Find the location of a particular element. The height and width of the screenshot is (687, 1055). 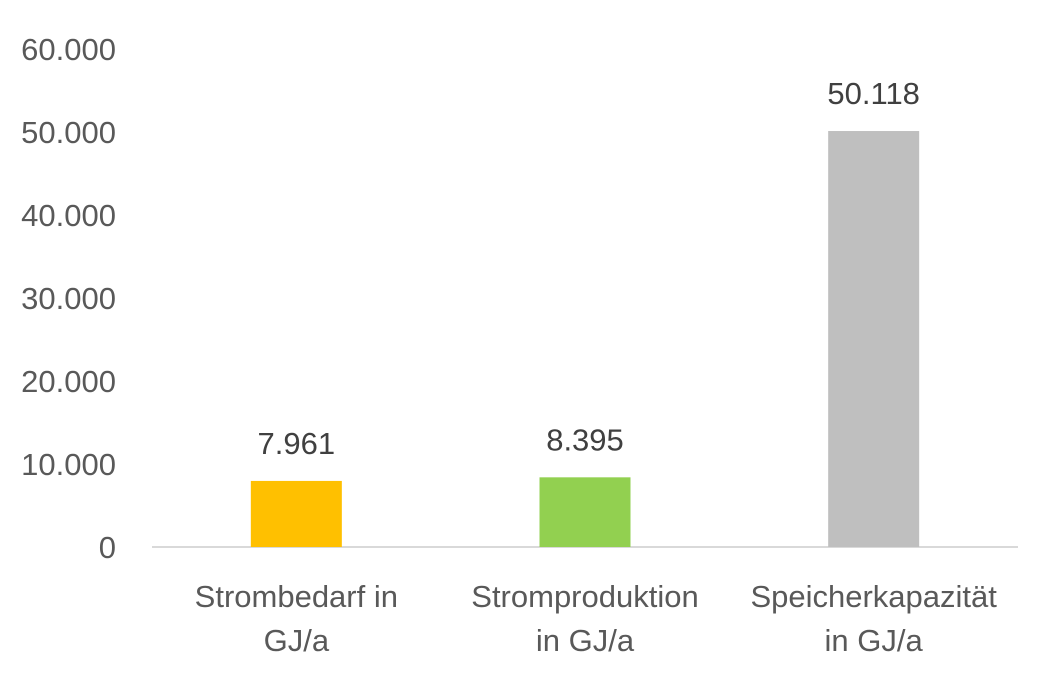

y-axis-ticks: 0 10.000 20.000 30.000 40.000 50.000 60.000 is located at coordinates (68, 298).